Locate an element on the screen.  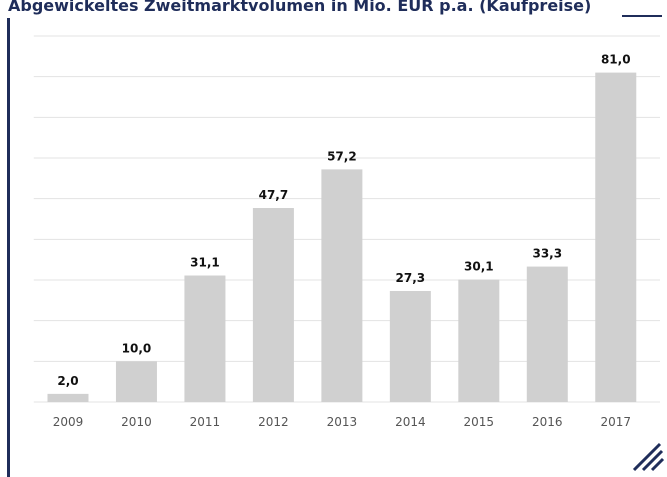
data-label: 57,2 is located at coordinates (342, 156).